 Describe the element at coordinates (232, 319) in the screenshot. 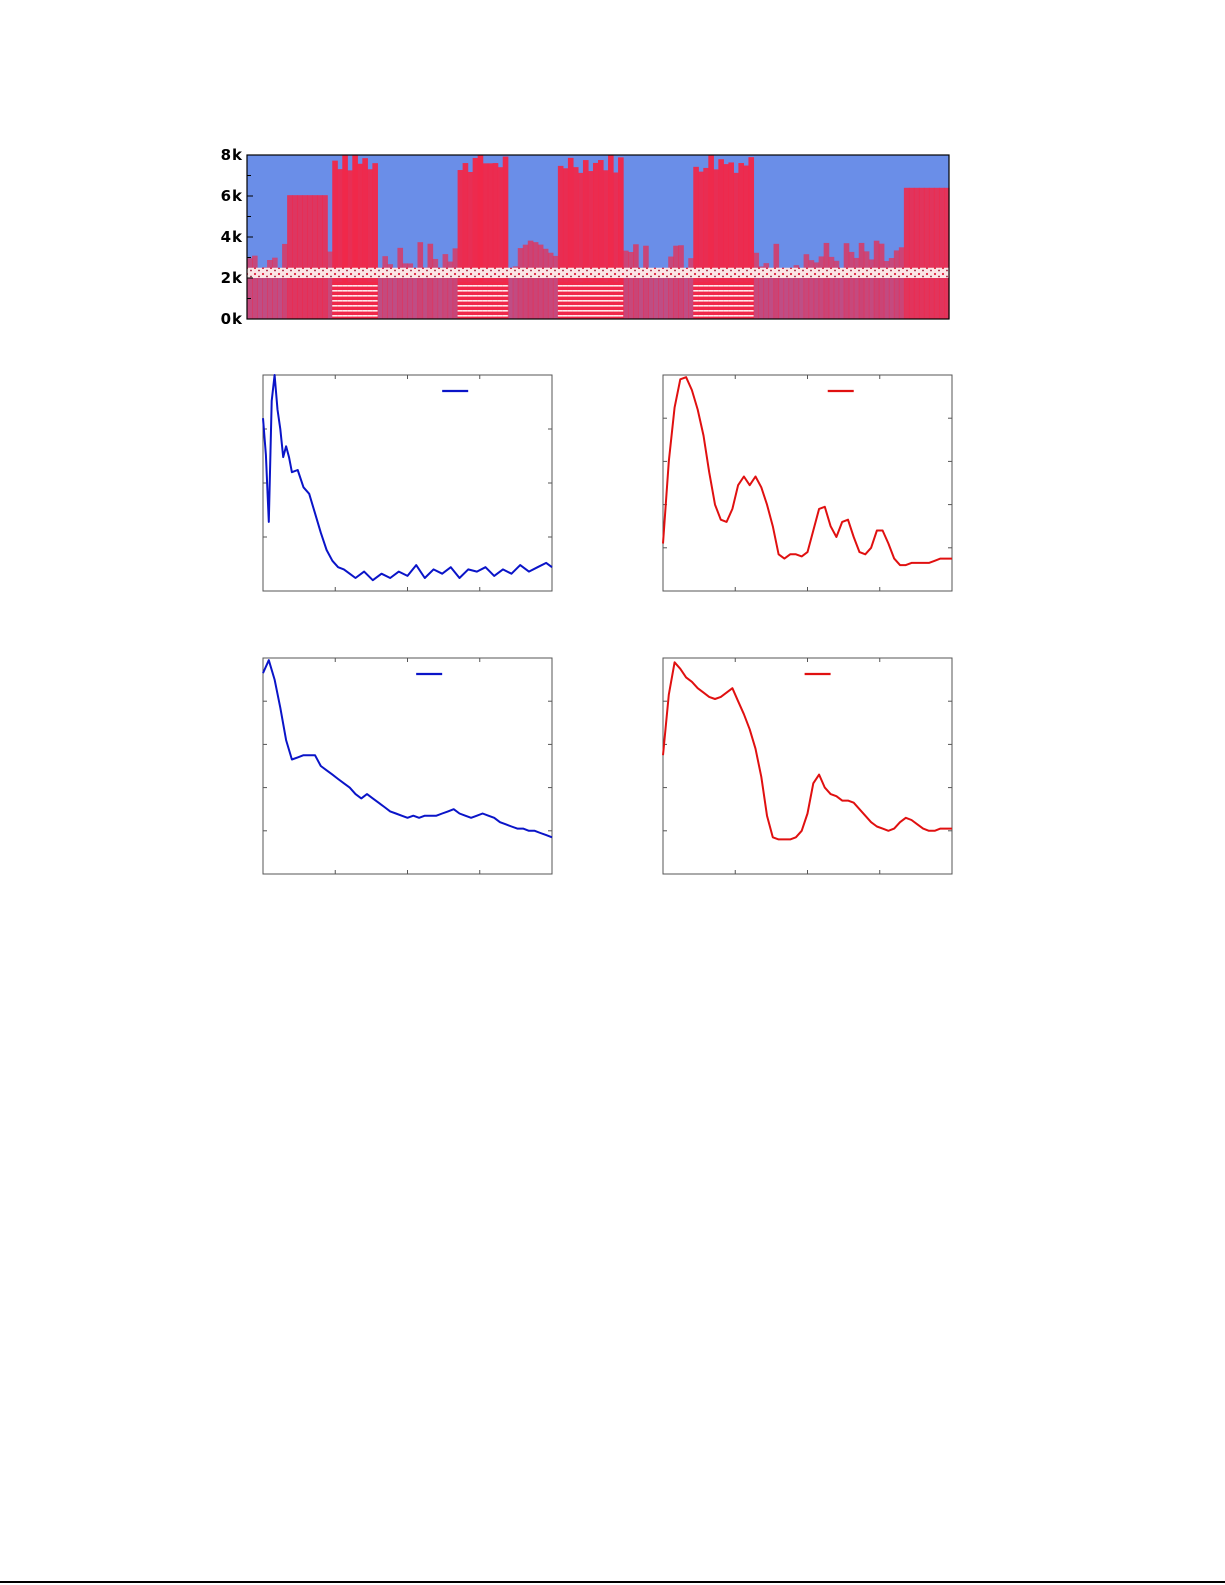

I see `spectrogram-ytick-label: 0k` at that location.